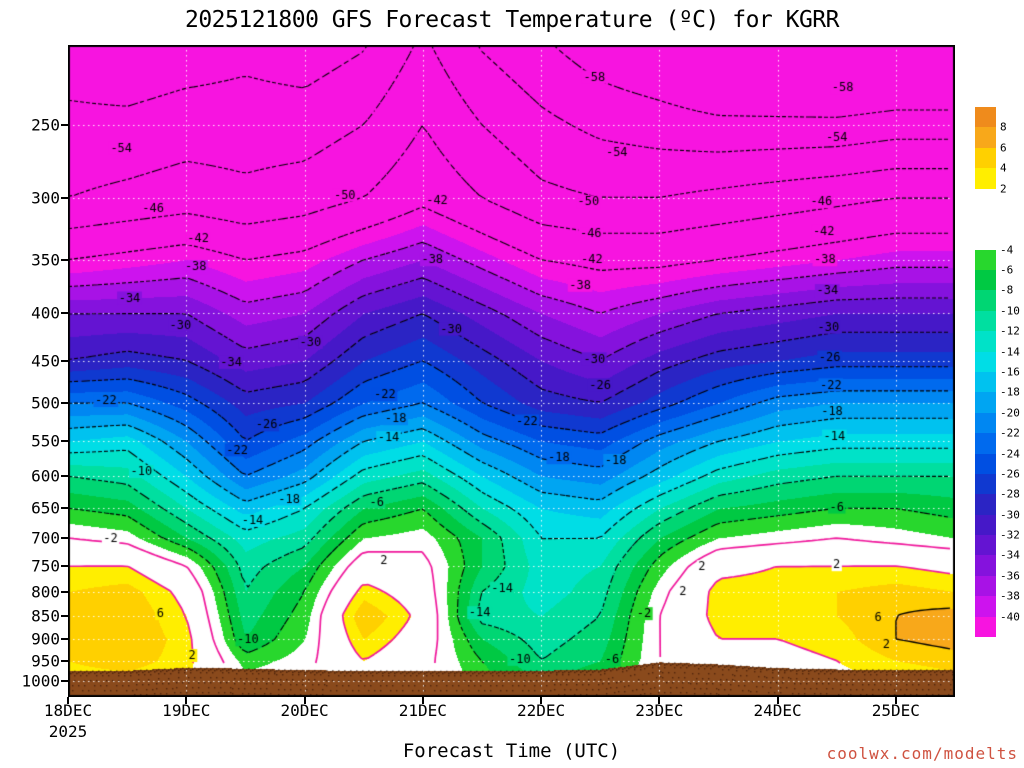 The width and height of the screenshot is (1024, 768). What do you see at coordinates (68, 731) in the screenshot?
I see `x-axis-year-label: 2025` at bounding box center [68, 731].